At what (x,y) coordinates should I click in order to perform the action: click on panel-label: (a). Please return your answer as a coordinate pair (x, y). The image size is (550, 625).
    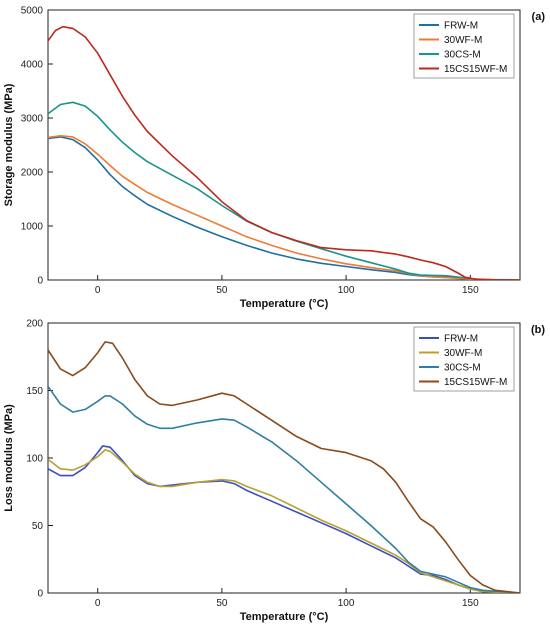
    Looking at the image, I should click on (539, 17).